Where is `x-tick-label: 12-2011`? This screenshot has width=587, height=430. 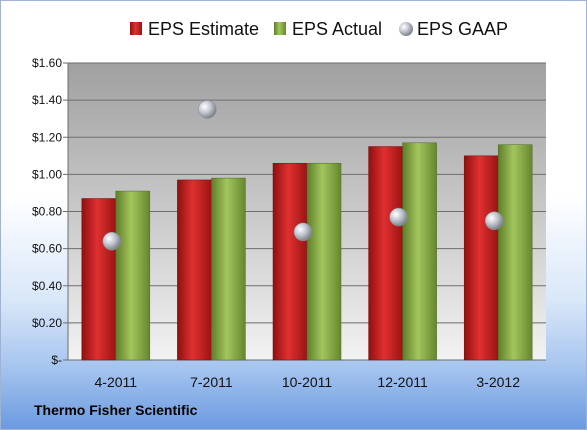 x-tick-label: 12-2011 is located at coordinates (402, 382).